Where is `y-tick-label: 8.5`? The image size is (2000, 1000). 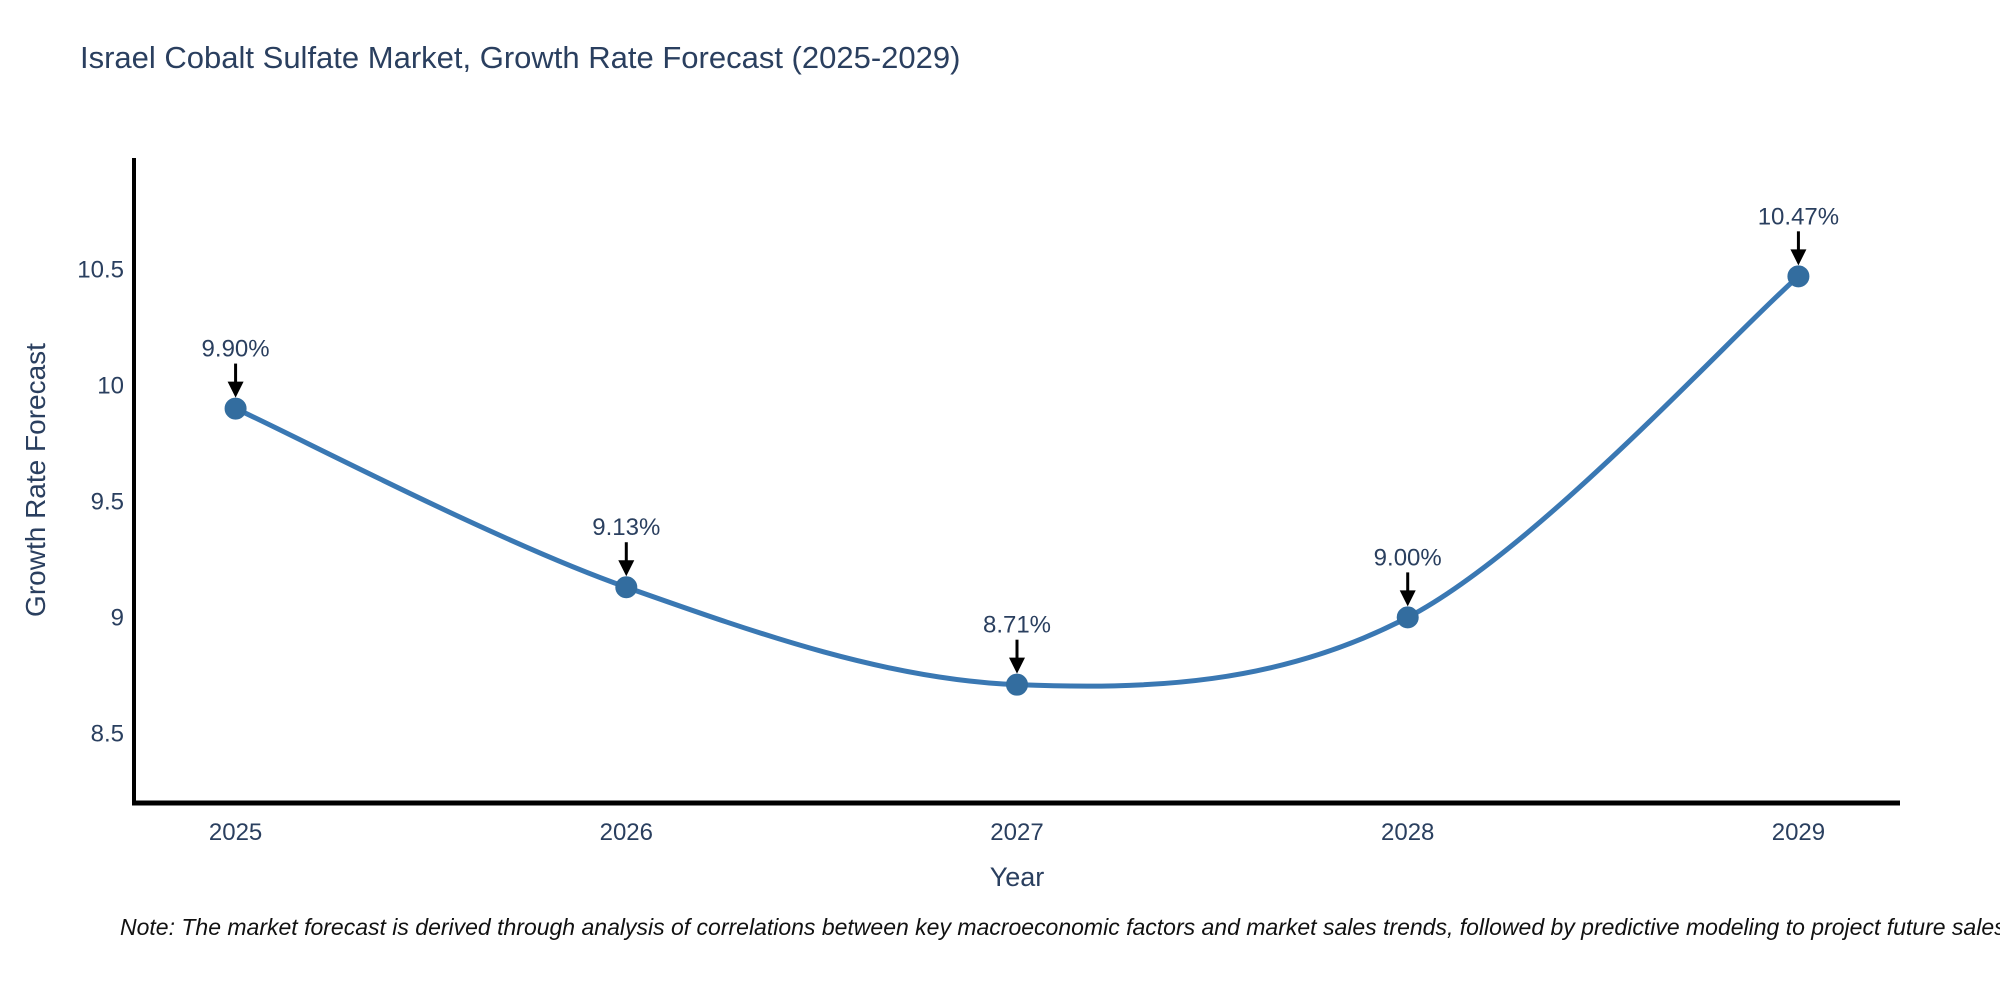 y-tick-label: 8.5 is located at coordinates (107, 733).